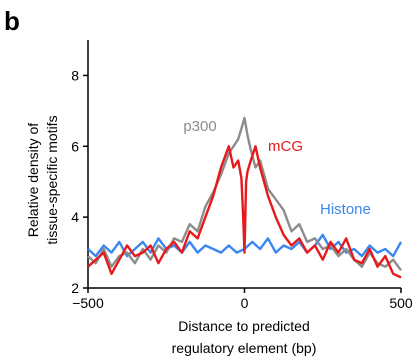 The image size is (416, 362). I want to click on y-tick-label: 6, so click(75, 146).